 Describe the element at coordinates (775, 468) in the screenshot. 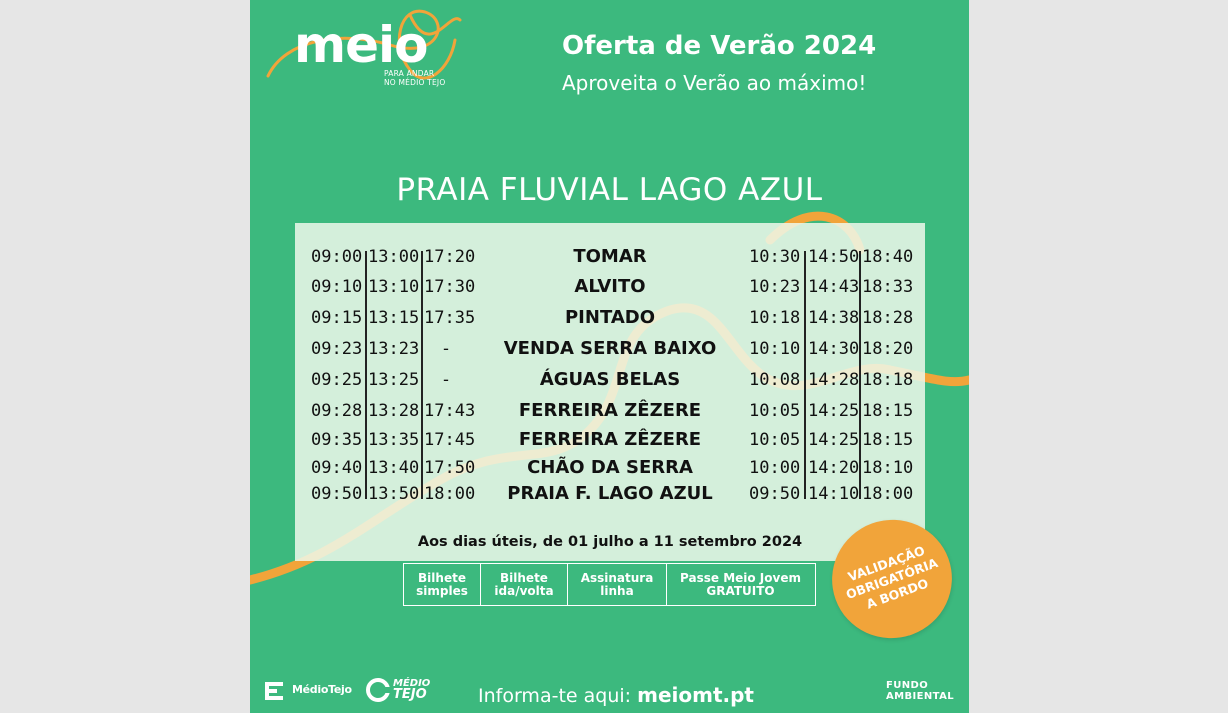

I see `return-time: 10:00` at that location.